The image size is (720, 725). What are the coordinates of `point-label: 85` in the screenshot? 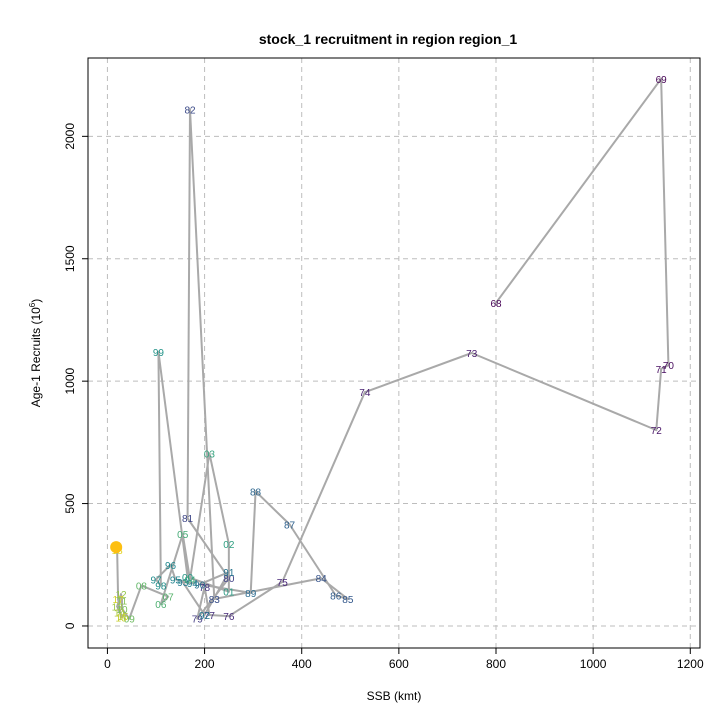 It's located at (348, 600).